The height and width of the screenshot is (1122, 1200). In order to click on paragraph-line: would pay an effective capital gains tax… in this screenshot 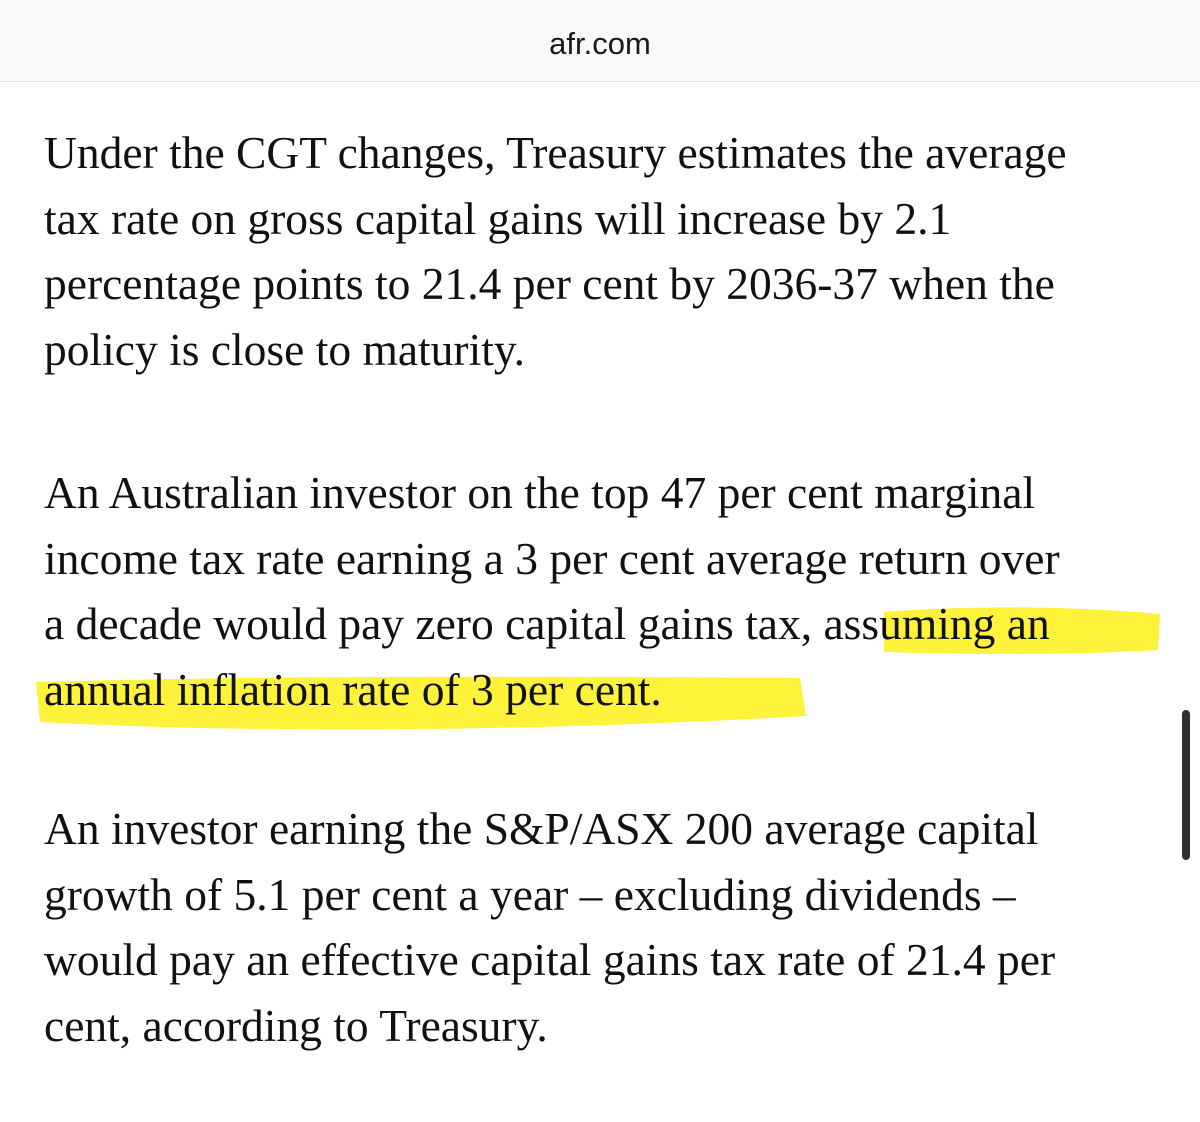, I will do `click(550, 959)`.